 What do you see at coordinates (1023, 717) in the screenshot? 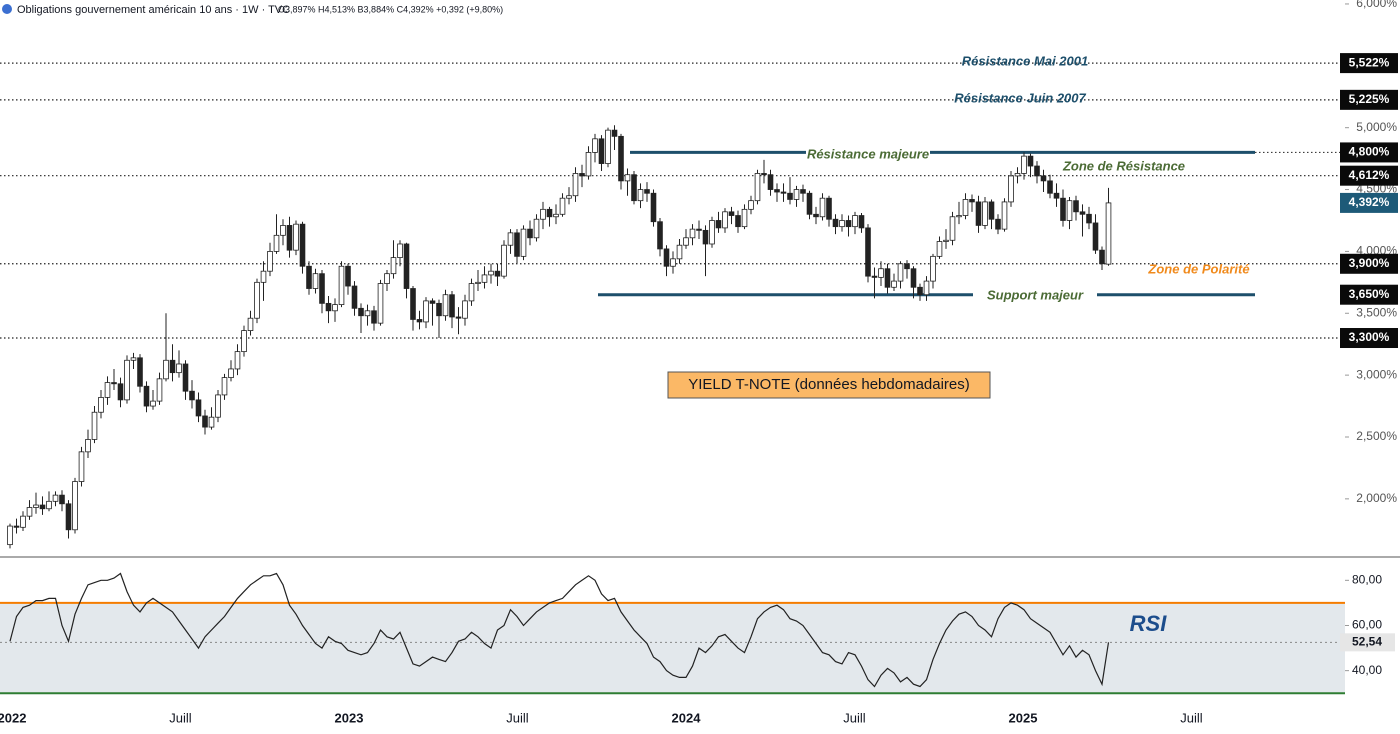
I see `x-tick-label: 2025` at bounding box center [1023, 717].